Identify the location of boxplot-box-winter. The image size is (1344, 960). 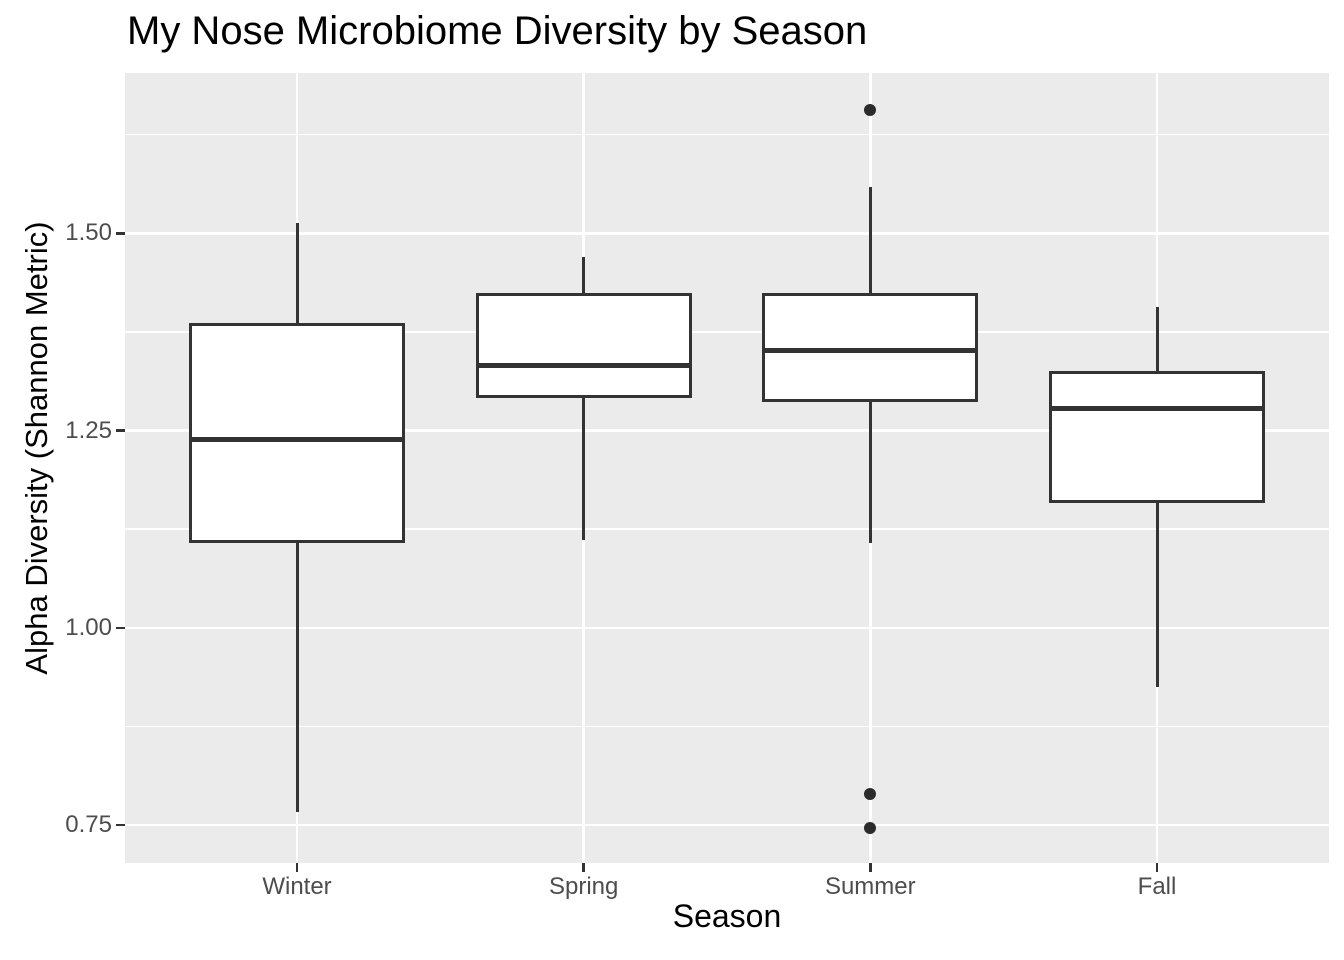
(297, 433).